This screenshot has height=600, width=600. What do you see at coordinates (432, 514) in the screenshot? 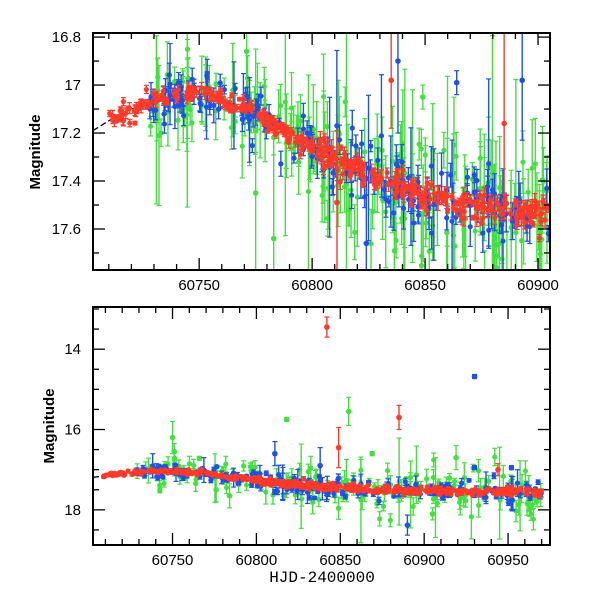
I see `green-outlier-point` at bounding box center [432, 514].